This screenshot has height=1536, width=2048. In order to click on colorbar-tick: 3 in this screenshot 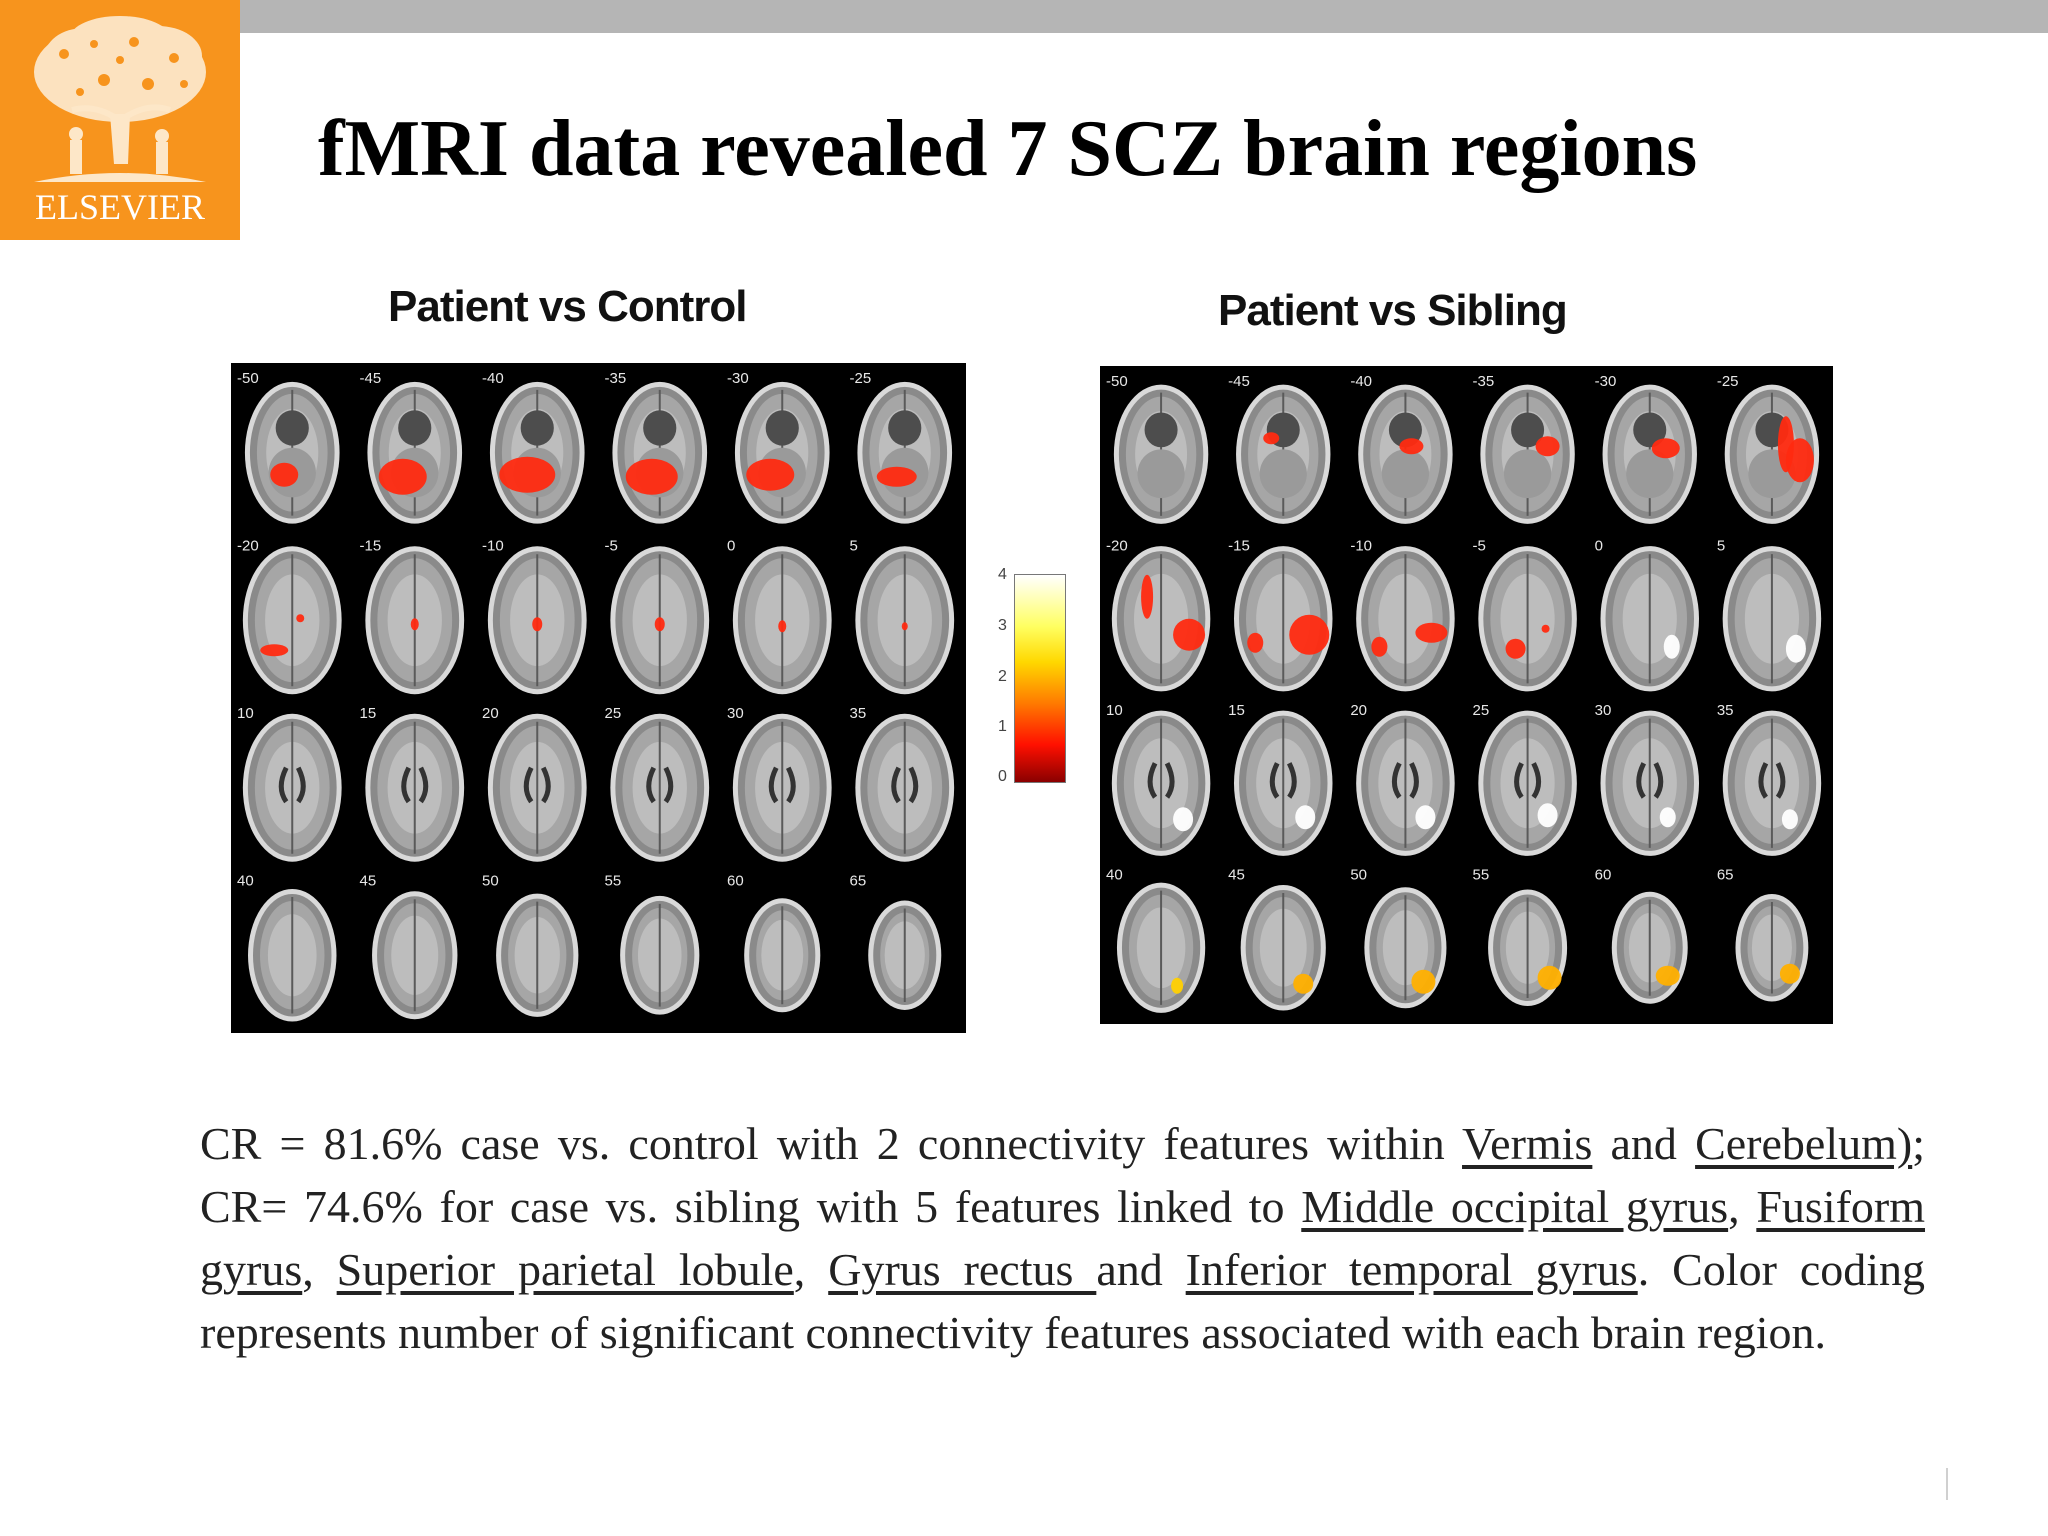, I will do `click(1002, 625)`.